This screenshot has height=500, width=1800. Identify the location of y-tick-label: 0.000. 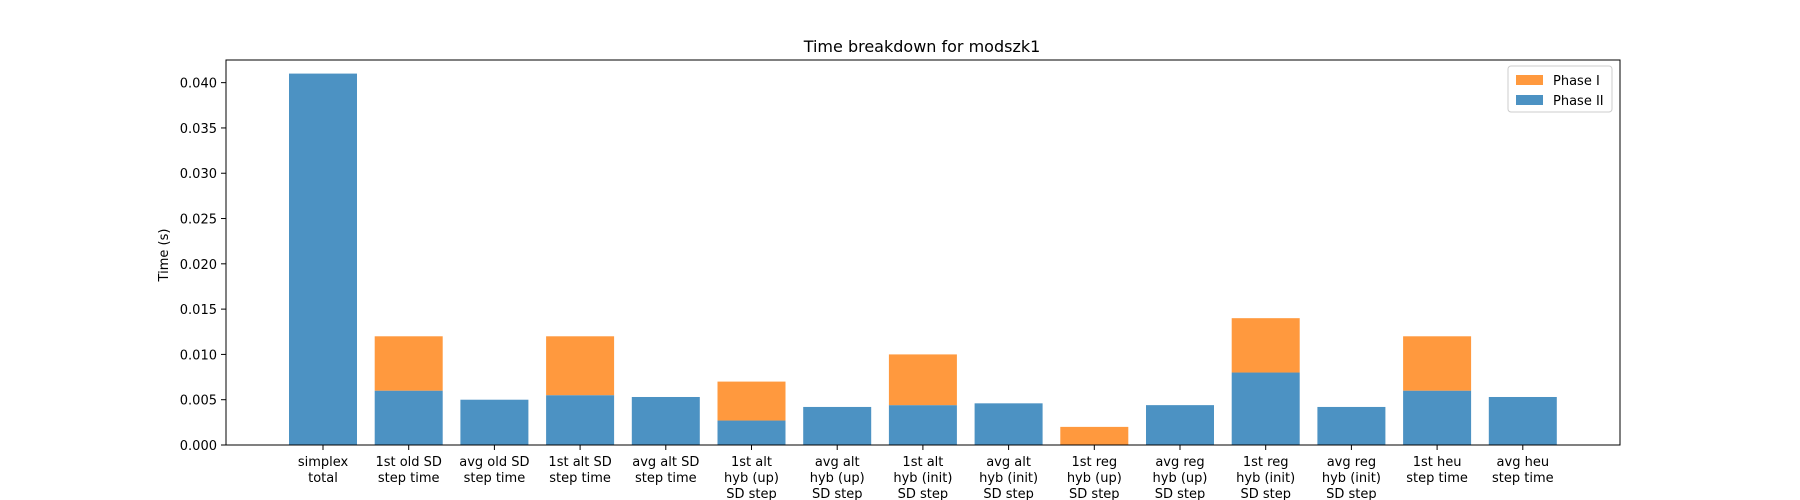
(198, 446).